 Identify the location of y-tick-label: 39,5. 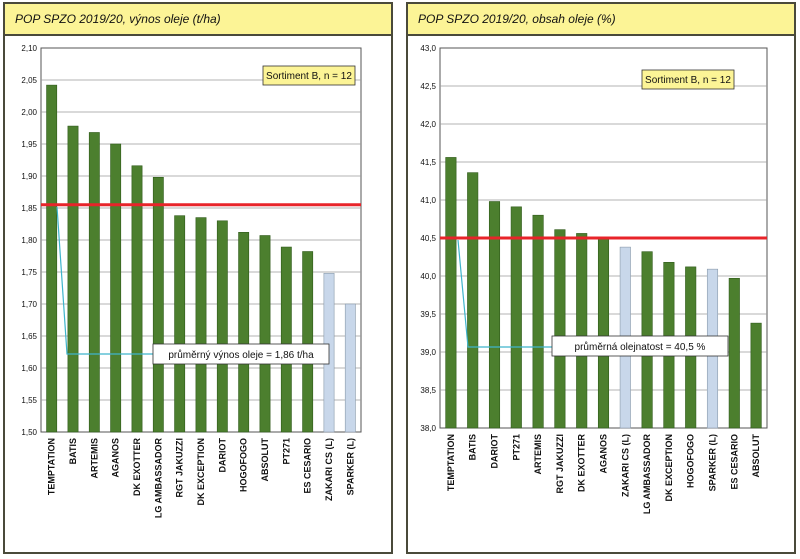
(428, 314).